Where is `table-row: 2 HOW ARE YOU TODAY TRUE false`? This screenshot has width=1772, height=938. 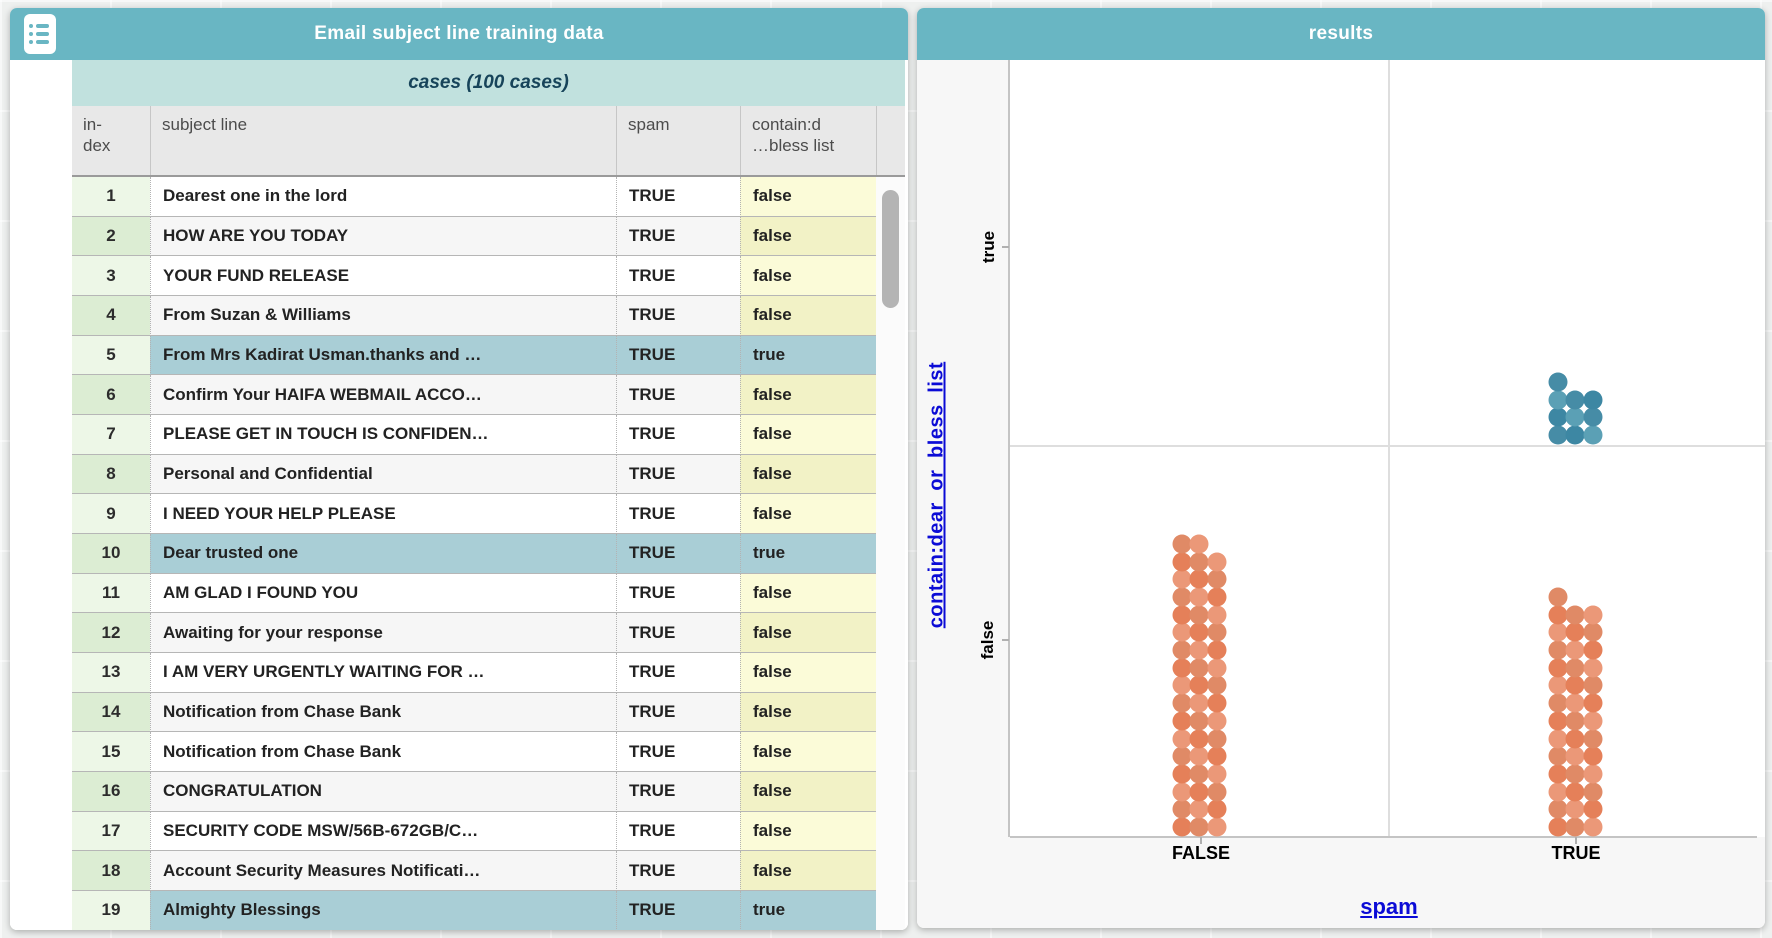 table-row: 2 HOW ARE YOU TODAY TRUE false is located at coordinates (474, 236).